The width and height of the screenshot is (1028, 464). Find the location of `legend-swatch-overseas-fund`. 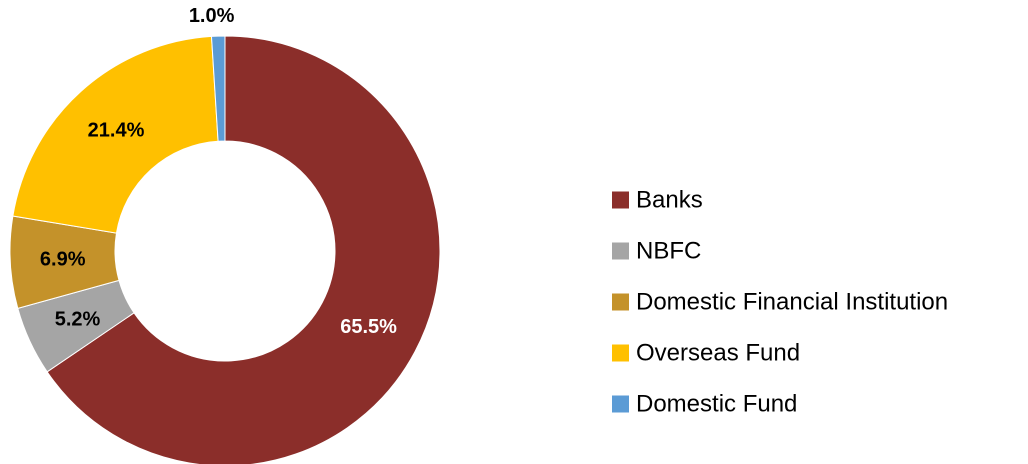

legend-swatch-overseas-fund is located at coordinates (620, 353).